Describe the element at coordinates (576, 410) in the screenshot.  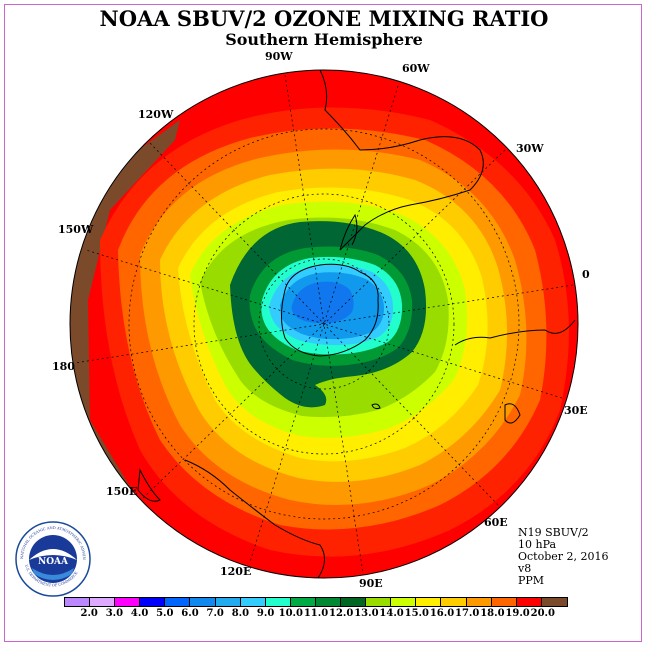
I see `lon-label-30e: 30E` at that location.